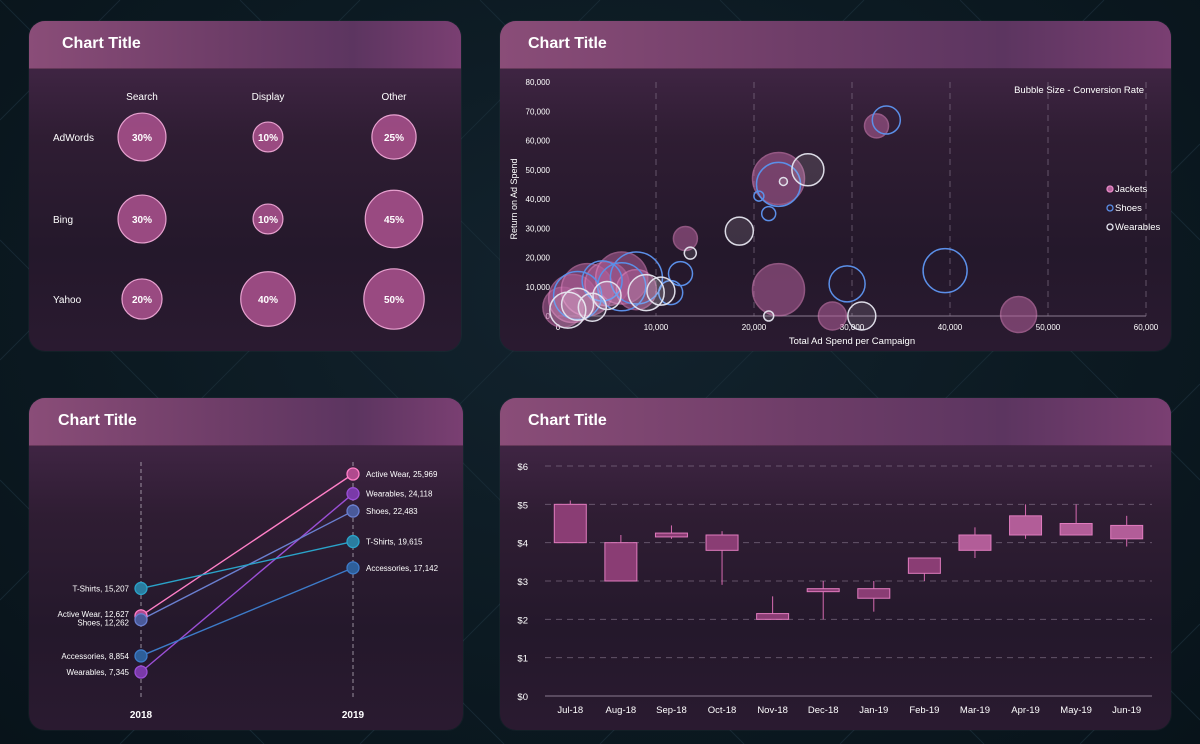 The width and height of the screenshot is (1200, 744). What do you see at coordinates (538, 258) in the screenshot?
I see `y-tick-label: 20,000` at bounding box center [538, 258].